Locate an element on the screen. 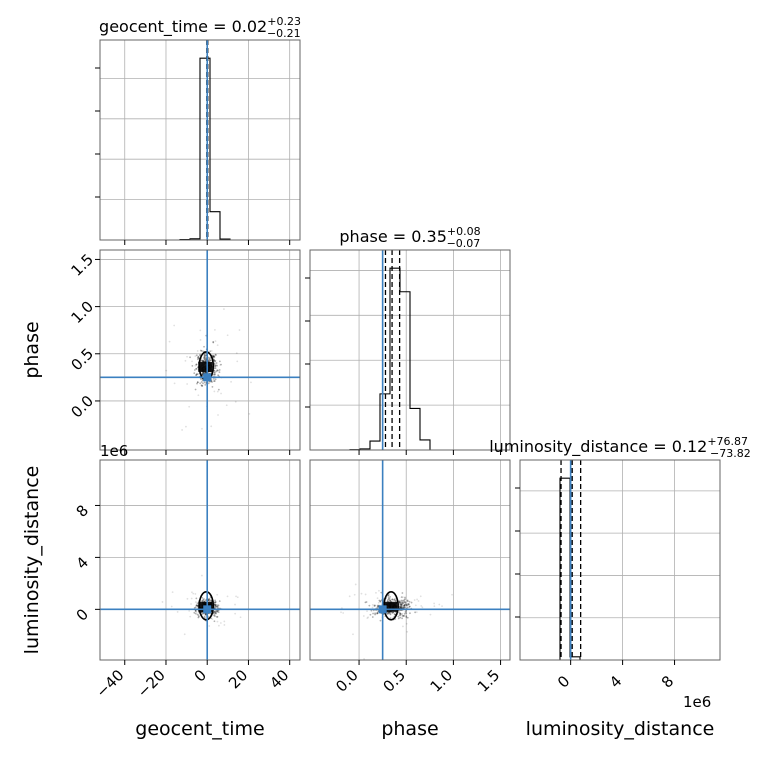  x-tick-label-phase: 0.5 is located at coordinates (394, 681).